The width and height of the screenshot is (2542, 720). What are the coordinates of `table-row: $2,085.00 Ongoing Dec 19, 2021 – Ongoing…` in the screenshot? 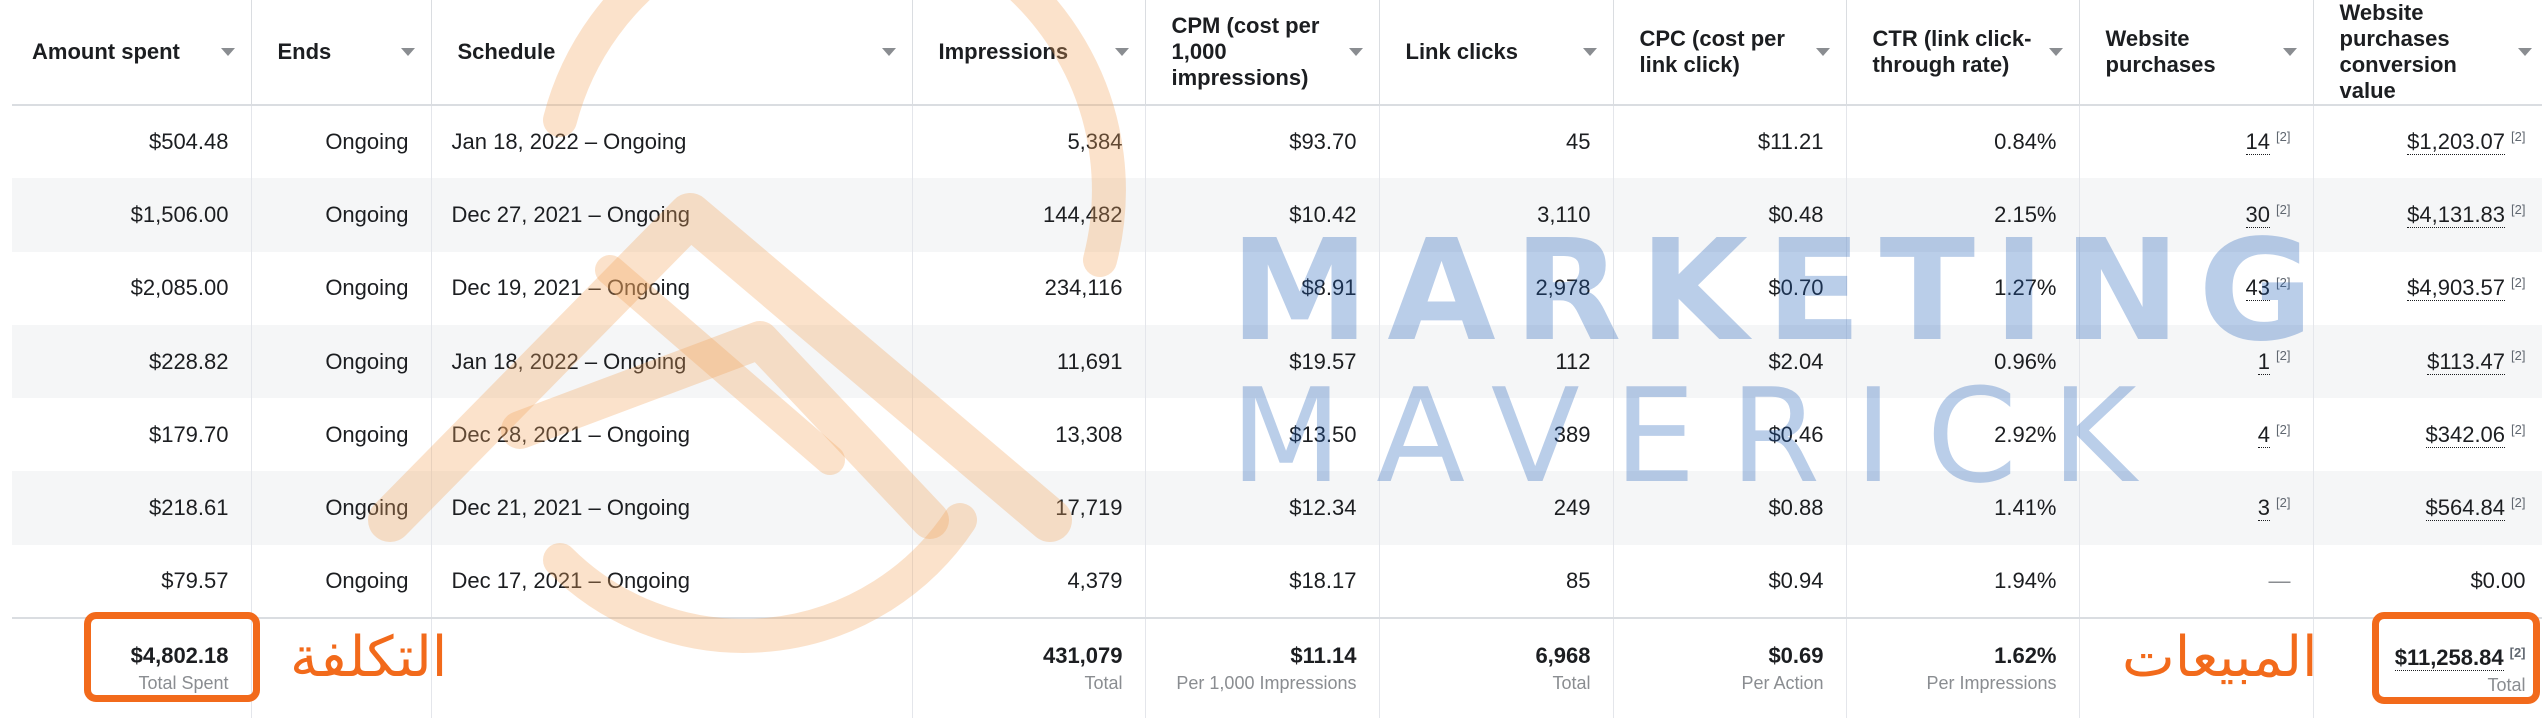 It's located at (1271, 288).